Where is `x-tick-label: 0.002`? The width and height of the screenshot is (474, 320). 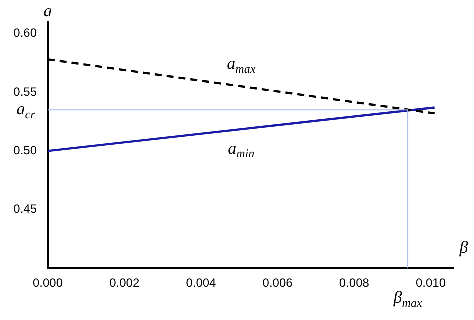
x-tick-label: 0.002 is located at coordinates (125, 283).